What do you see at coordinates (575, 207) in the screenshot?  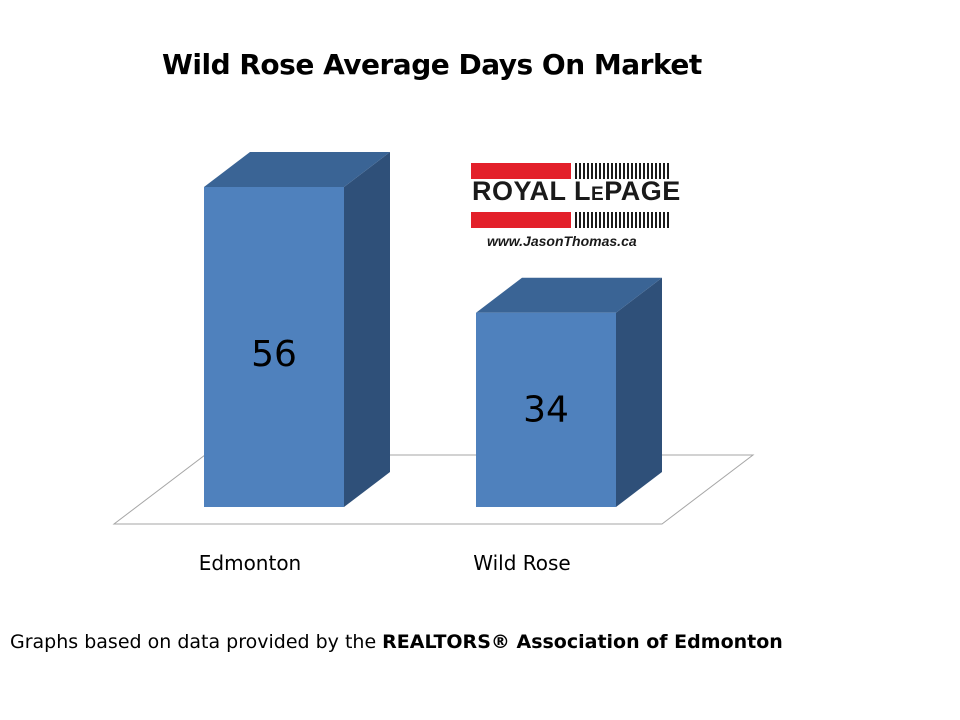 I see `royal-lepage-logo: ROYAL LEPAGE www.JasonThomas.ca` at bounding box center [575, 207].